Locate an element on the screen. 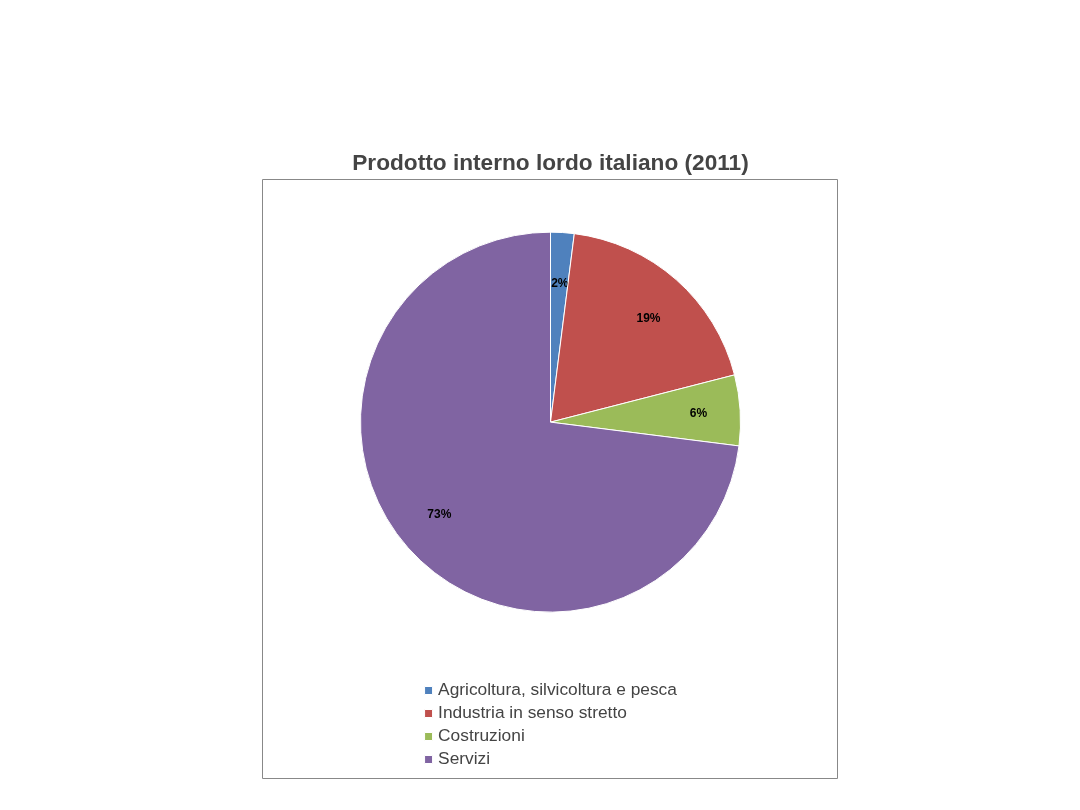 The image size is (1080, 810). legend-label: Costruzioni is located at coordinates (481, 735).